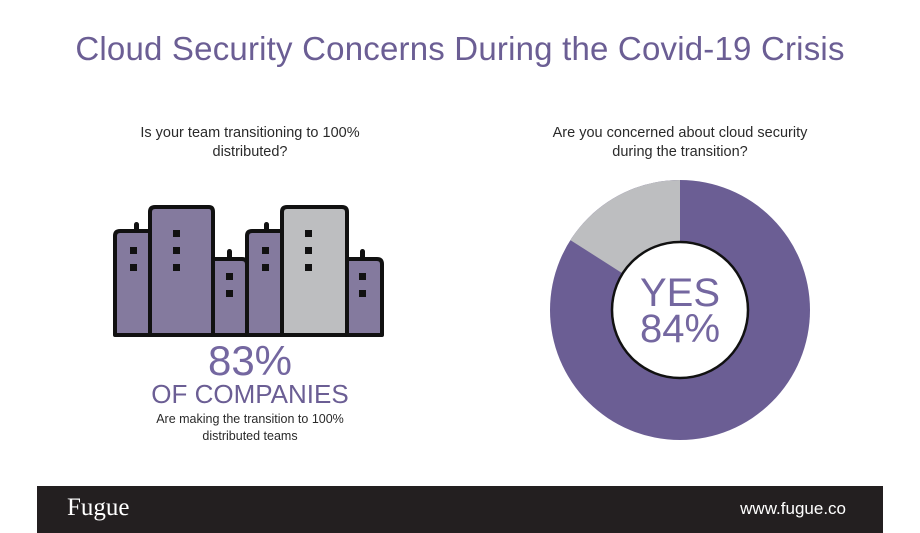 The width and height of the screenshot is (920, 533). I want to click on brand-logo: Fugue, so click(98, 507).